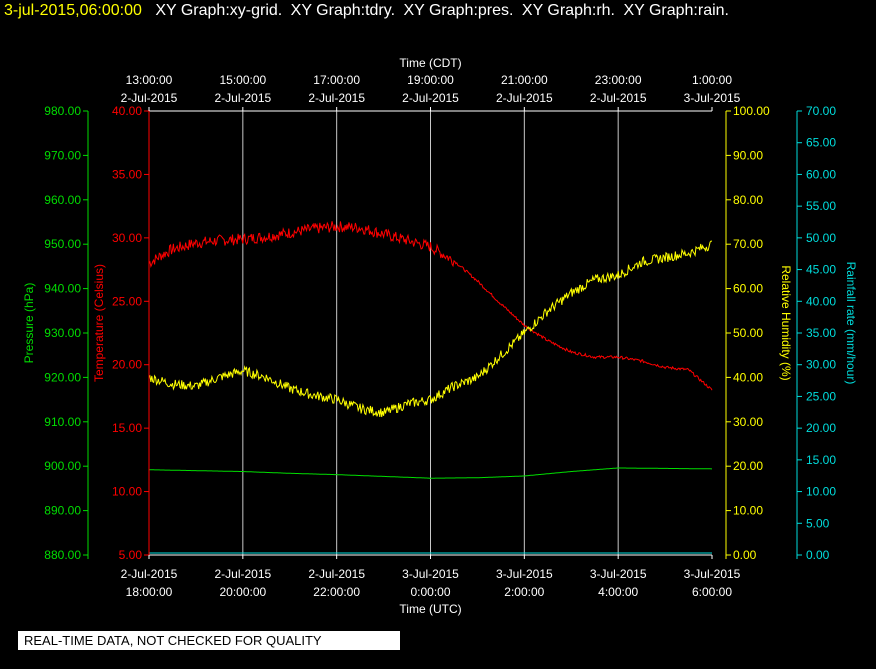 The width and height of the screenshot is (876, 669). Describe the element at coordinates (821, 333) in the screenshot. I see `axis-tick-label-rainfall: 35.00` at that location.